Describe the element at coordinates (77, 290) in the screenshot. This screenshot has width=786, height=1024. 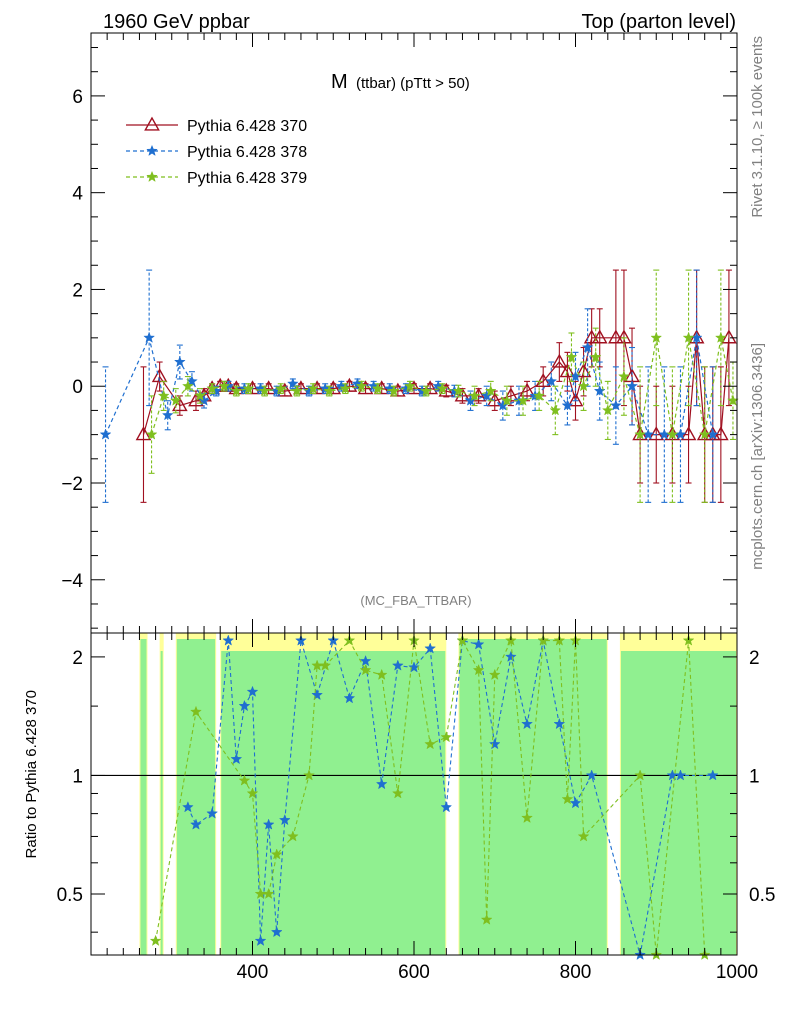
I see `main-ytick-label: 2` at that location.